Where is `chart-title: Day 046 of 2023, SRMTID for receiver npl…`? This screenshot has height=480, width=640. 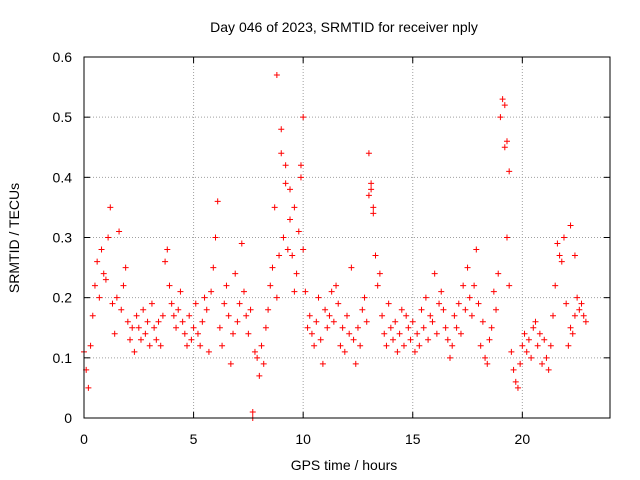 chart-title: Day 046 of 2023, SRMTID for receiver npl… is located at coordinates (344, 27).